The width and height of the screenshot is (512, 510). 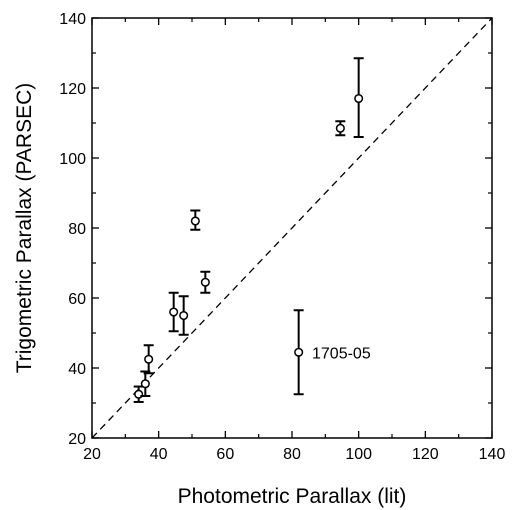 I want to click on y-tick-label: 80, so click(x=77, y=229).